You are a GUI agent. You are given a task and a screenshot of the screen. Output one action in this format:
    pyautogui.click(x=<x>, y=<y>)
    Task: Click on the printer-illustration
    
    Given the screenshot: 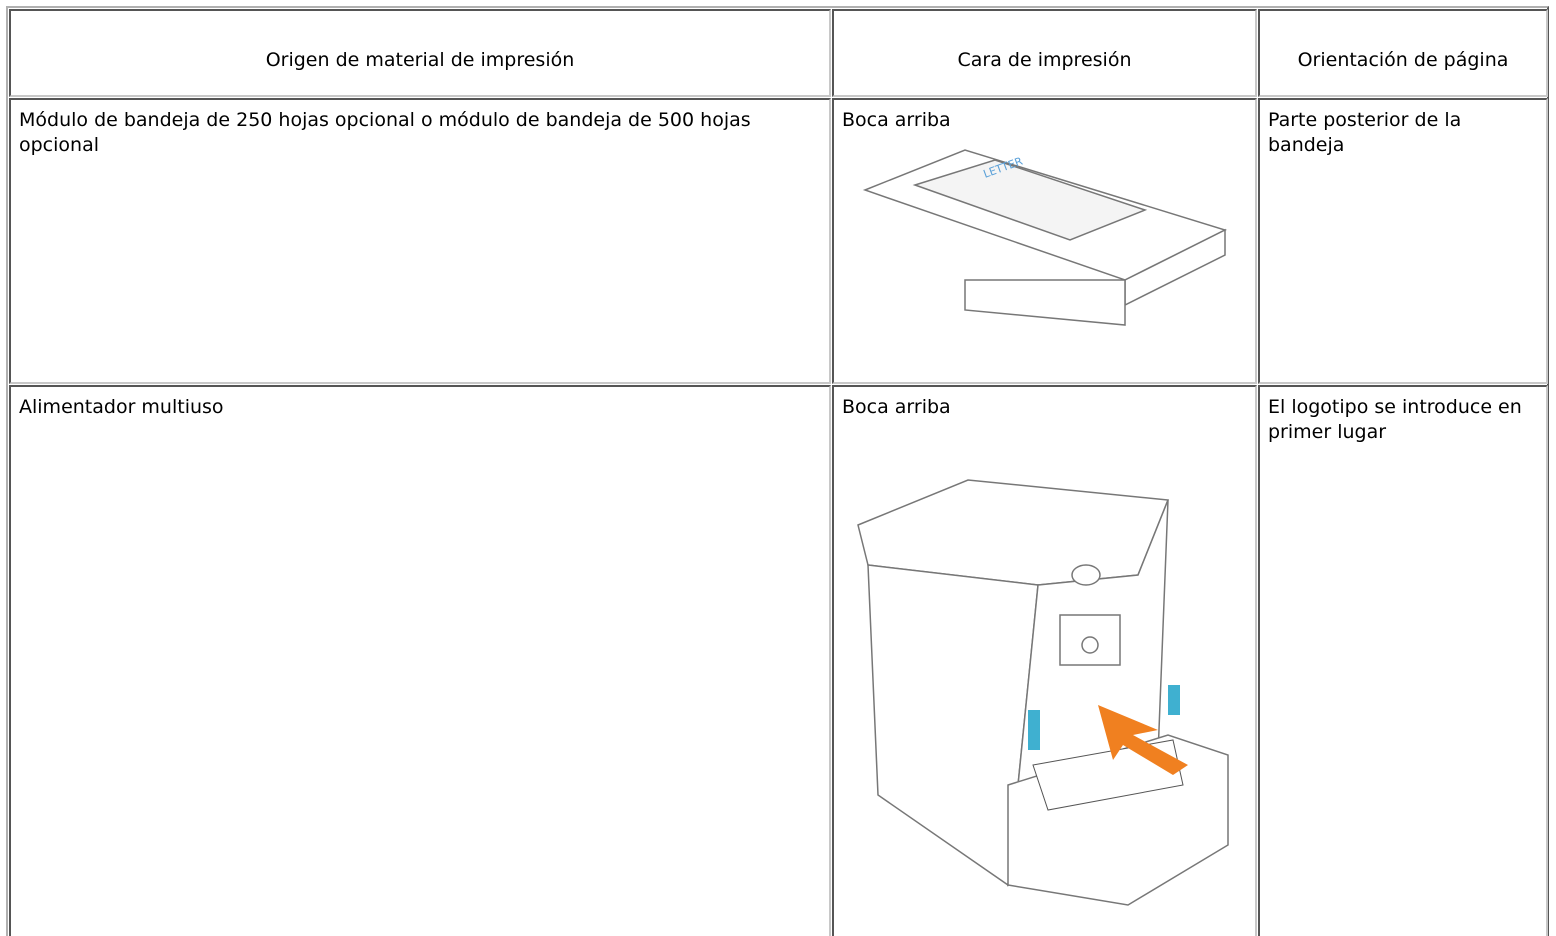 What is the action you would take?
    pyautogui.click(x=1043, y=692)
    